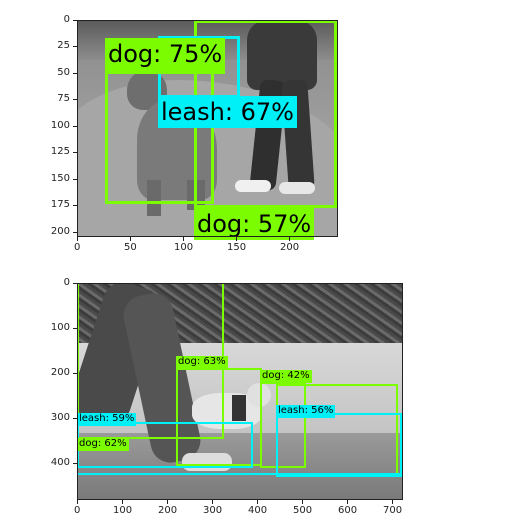 The width and height of the screenshot is (505, 531). Describe the element at coordinates (60, 151) in the screenshot. I see `top-ytick: 125` at that location.